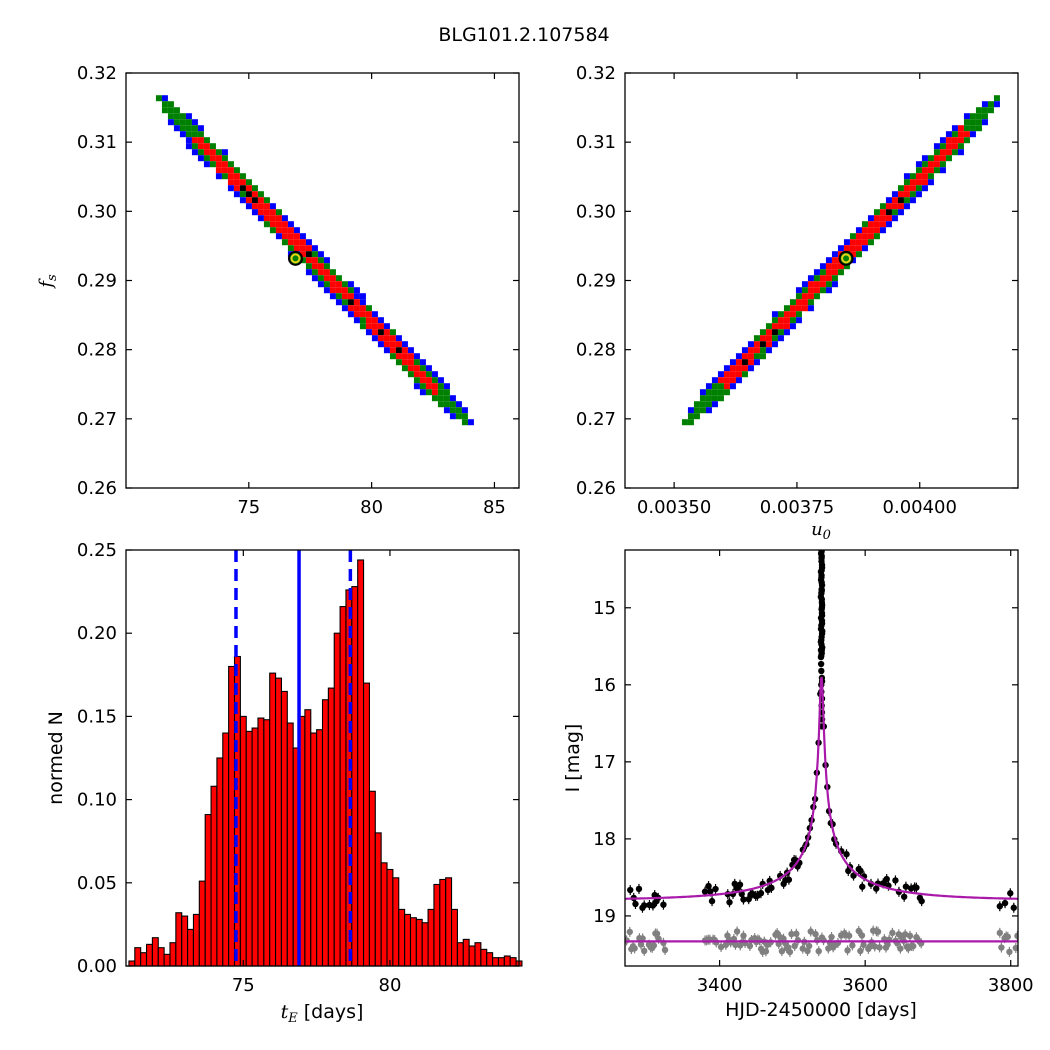 The width and height of the screenshot is (1050, 1050). I want to click on x-tick-label: 80, so click(390, 985).